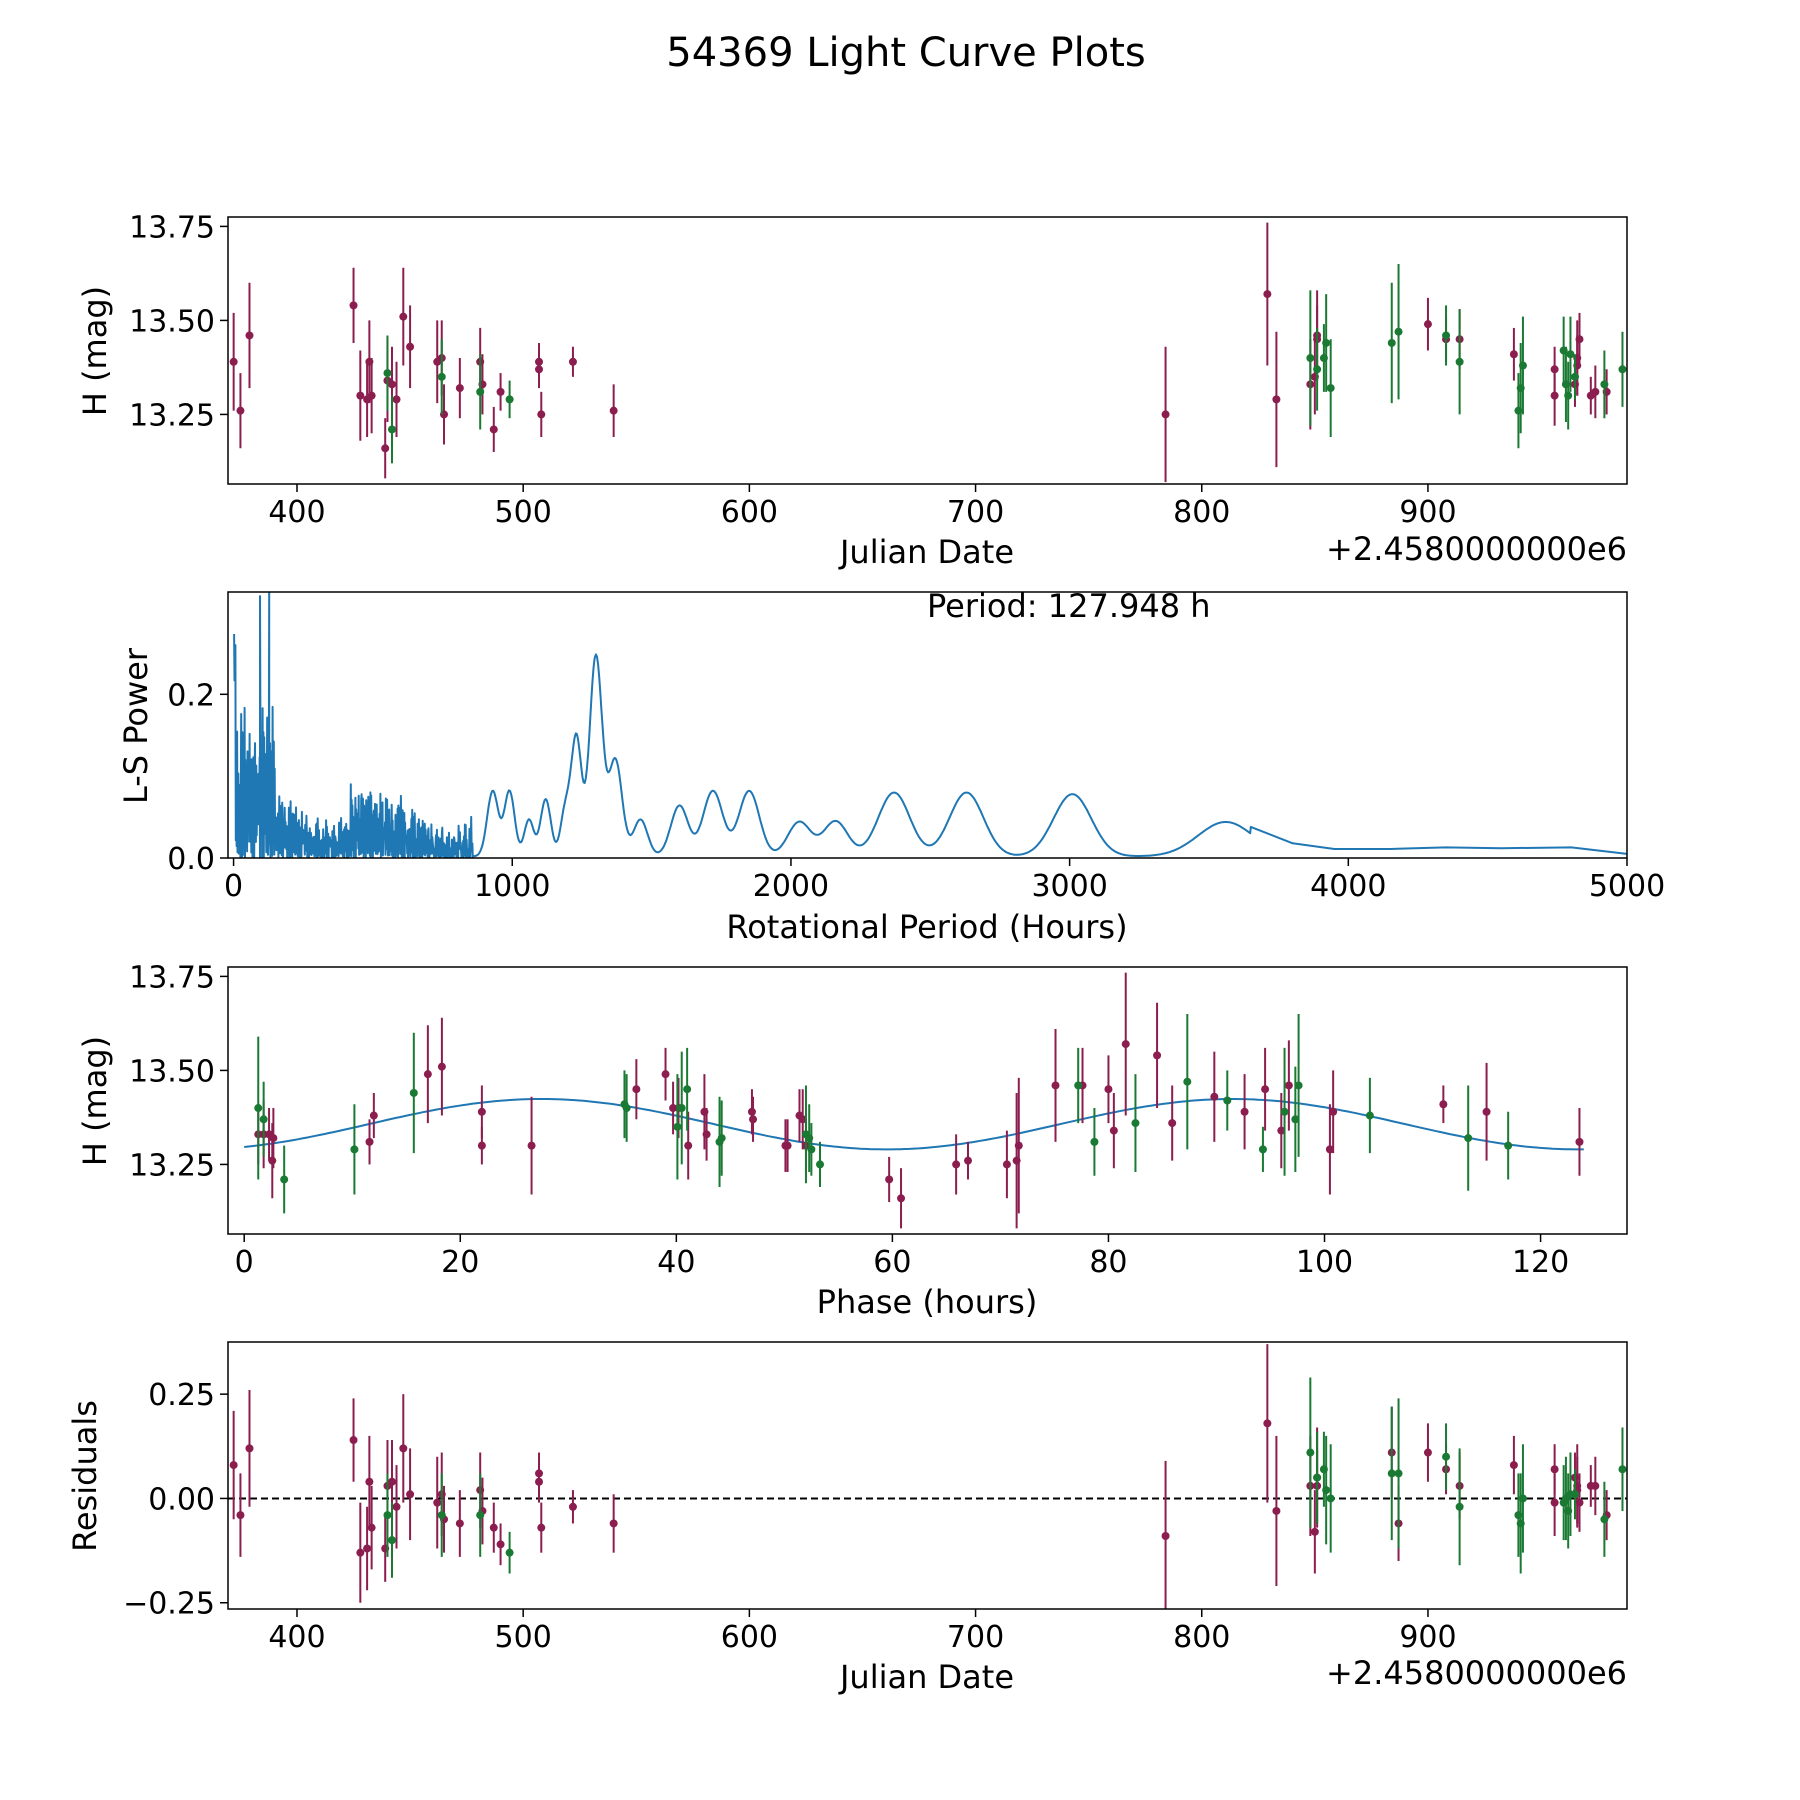 The image size is (1800, 1800). Describe the element at coordinates (749, 512) in the screenshot. I see `lc-xtick-label: 600` at that location.